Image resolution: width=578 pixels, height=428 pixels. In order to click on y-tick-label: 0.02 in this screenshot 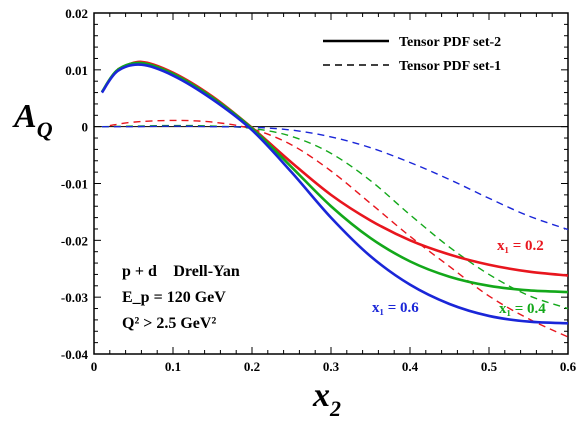, I will do `click(76, 13)`.